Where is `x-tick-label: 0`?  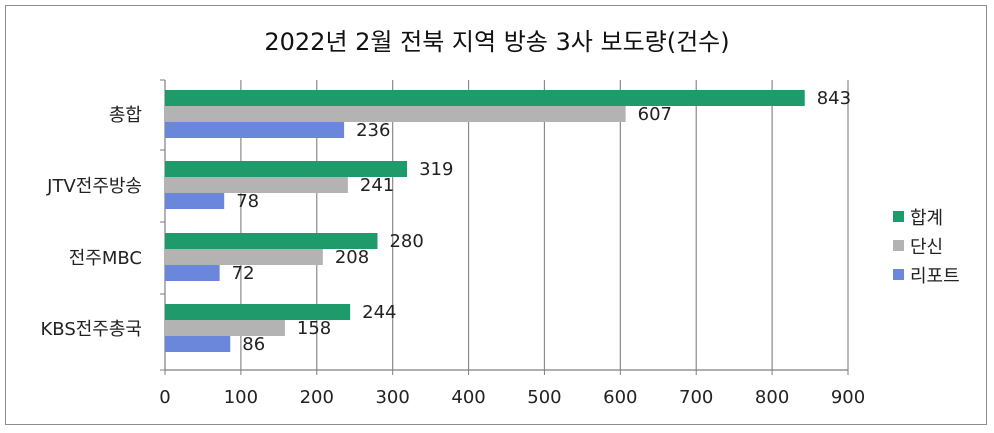
x-tick-label: 0 is located at coordinates (164, 397).